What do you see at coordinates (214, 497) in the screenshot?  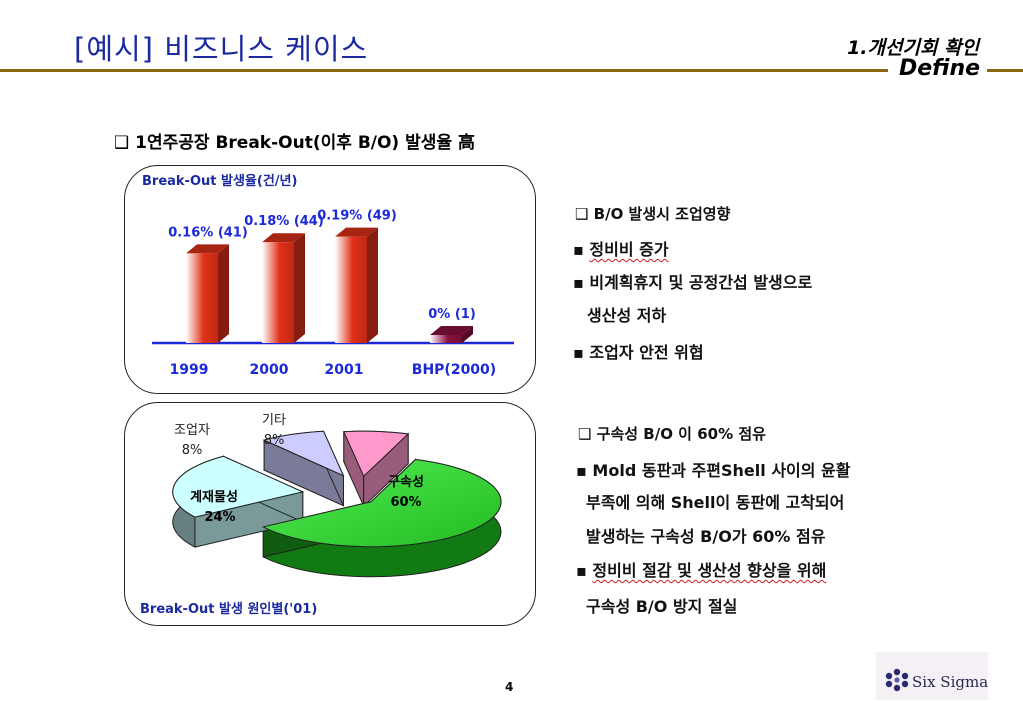 I see `pie-slice-label: 계재물성` at bounding box center [214, 497].